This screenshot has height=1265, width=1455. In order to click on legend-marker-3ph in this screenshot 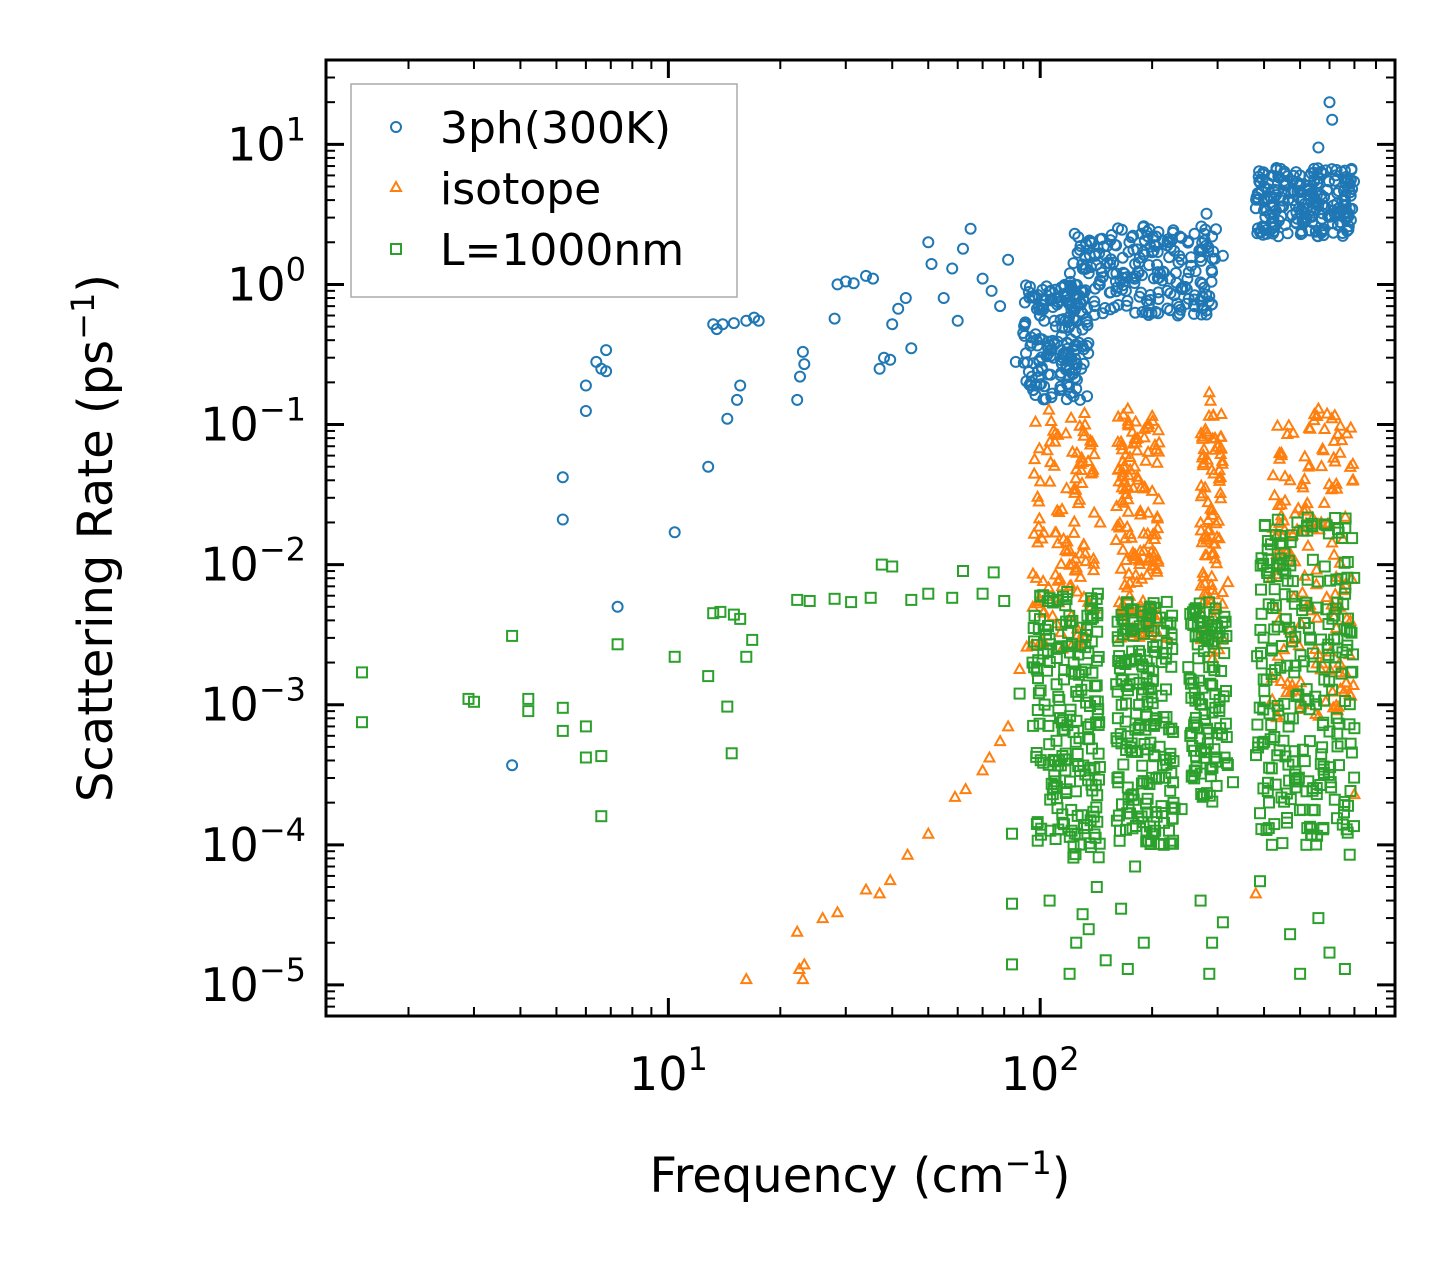, I will do `click(396, 127)`.